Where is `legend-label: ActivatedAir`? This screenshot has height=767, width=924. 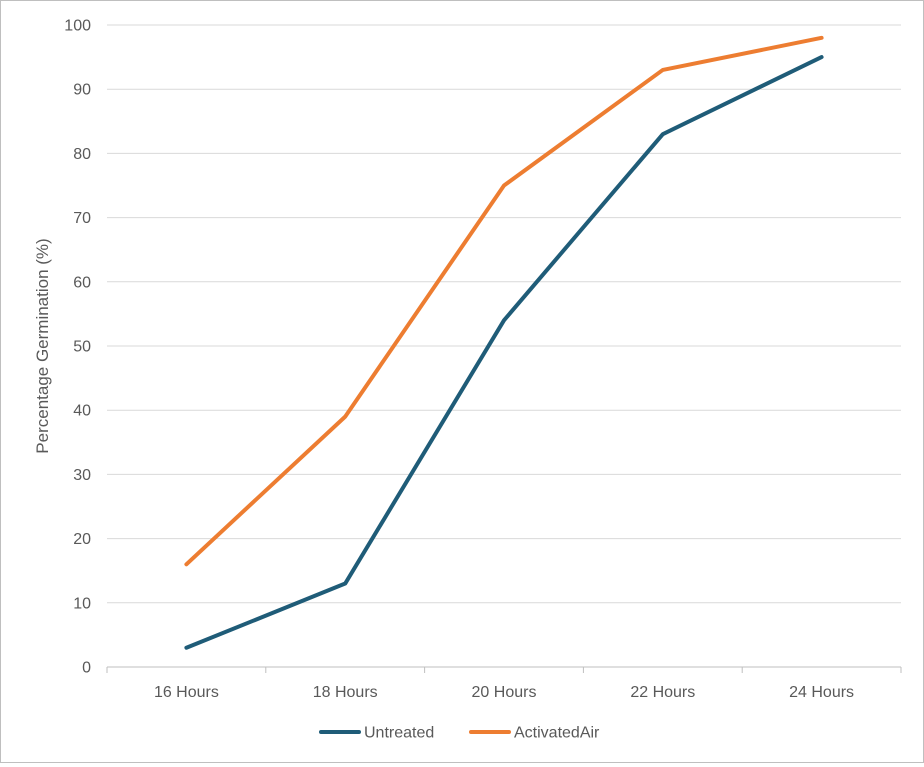
legend-label: ActivatedAir is located at coordinates (557, 733).